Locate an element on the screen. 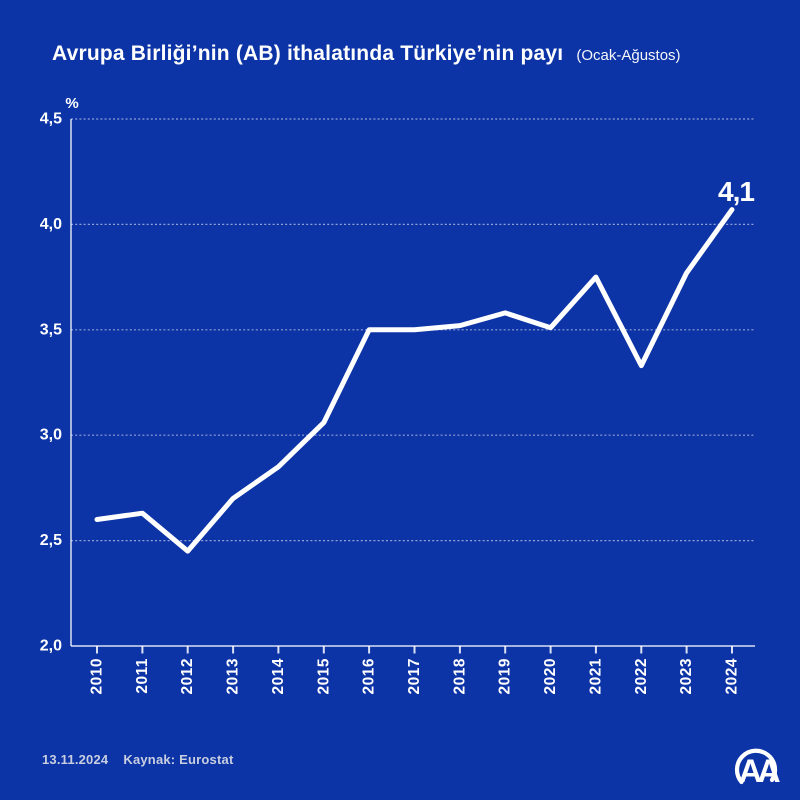  x-tick-label-2020: 2020 is located at coordinates (550, 676).